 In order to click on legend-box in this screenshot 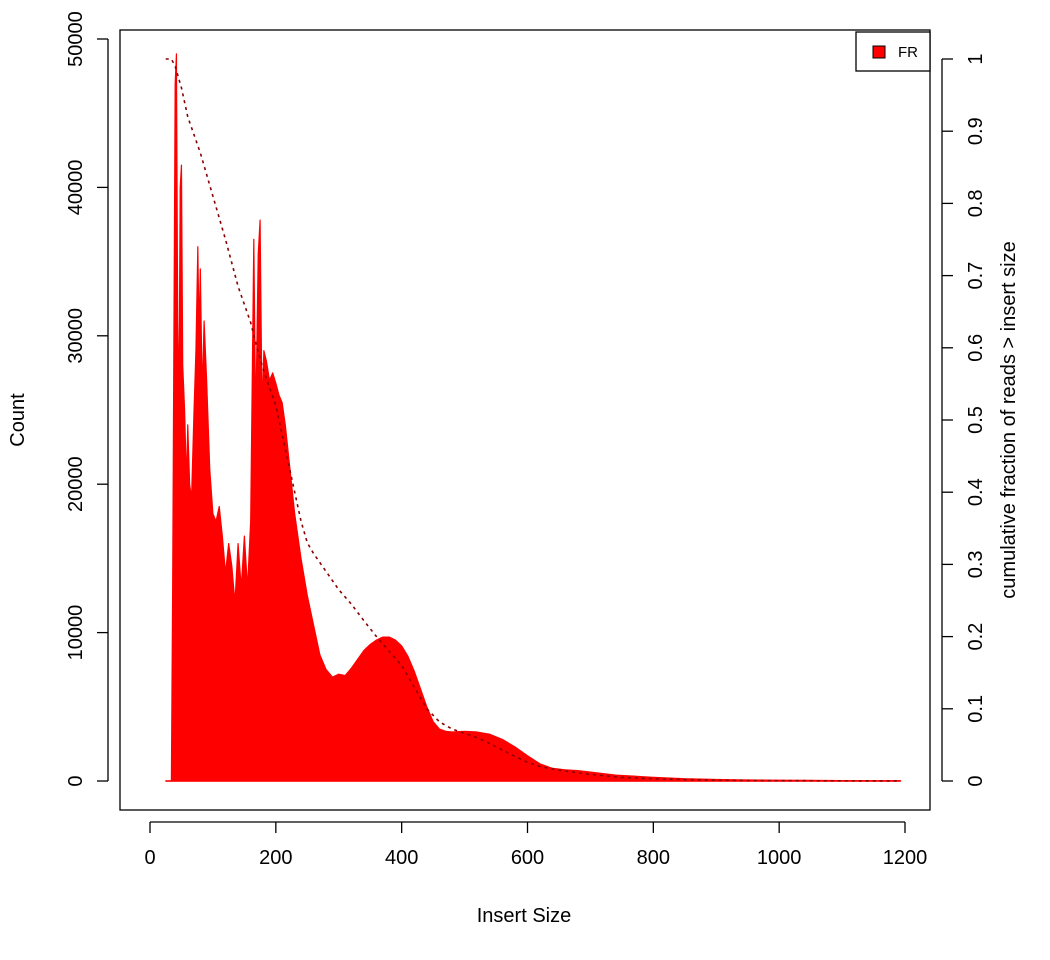, I will do `click(893, 51)`.